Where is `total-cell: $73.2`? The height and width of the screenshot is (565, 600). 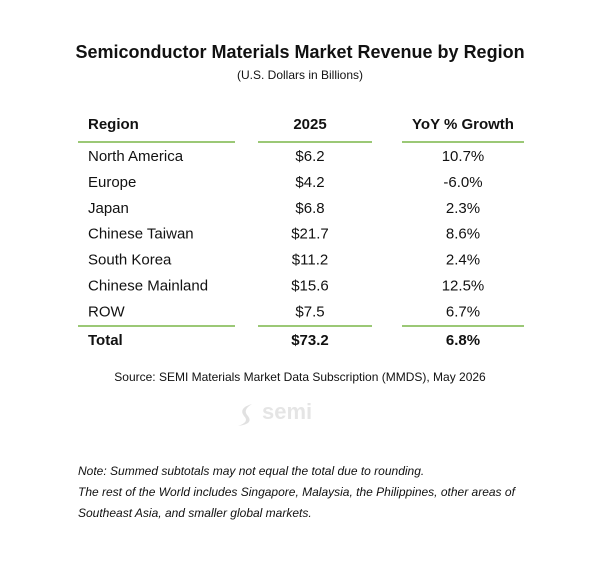 total-cell: $73.2 is located at coordinates (310, 340).